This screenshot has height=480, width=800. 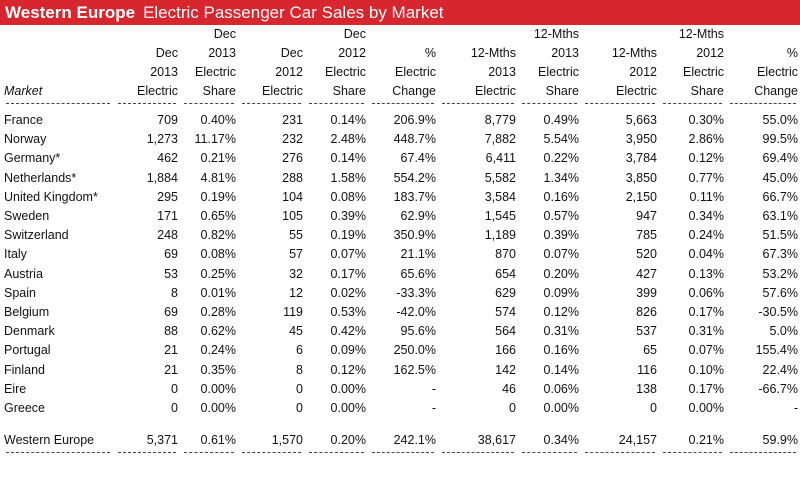 I want to click on data-cell: 564, so click(x=505, y=331).